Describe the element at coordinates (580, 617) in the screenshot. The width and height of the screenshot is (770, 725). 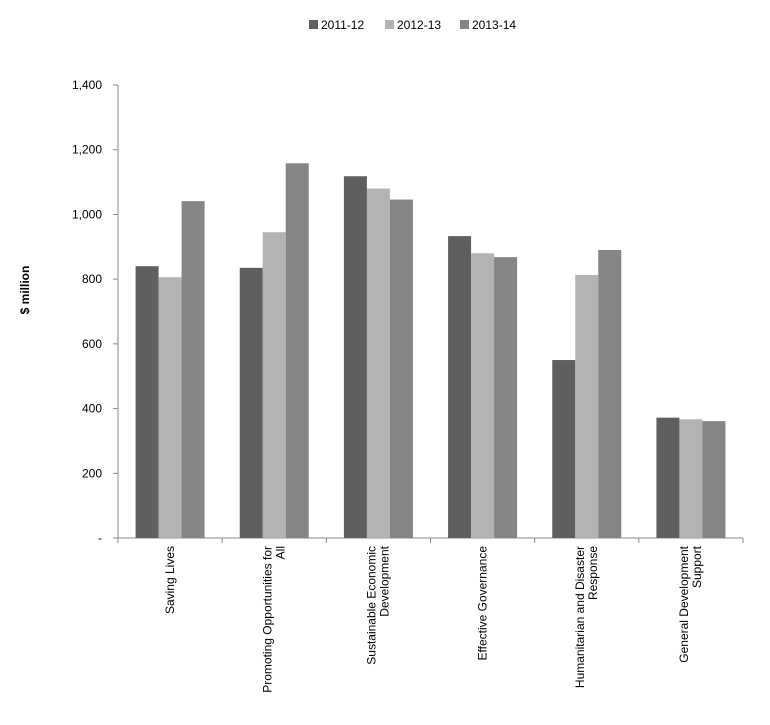
I see `x-tick-label-line: Humanitarian and Disaster` at that location.